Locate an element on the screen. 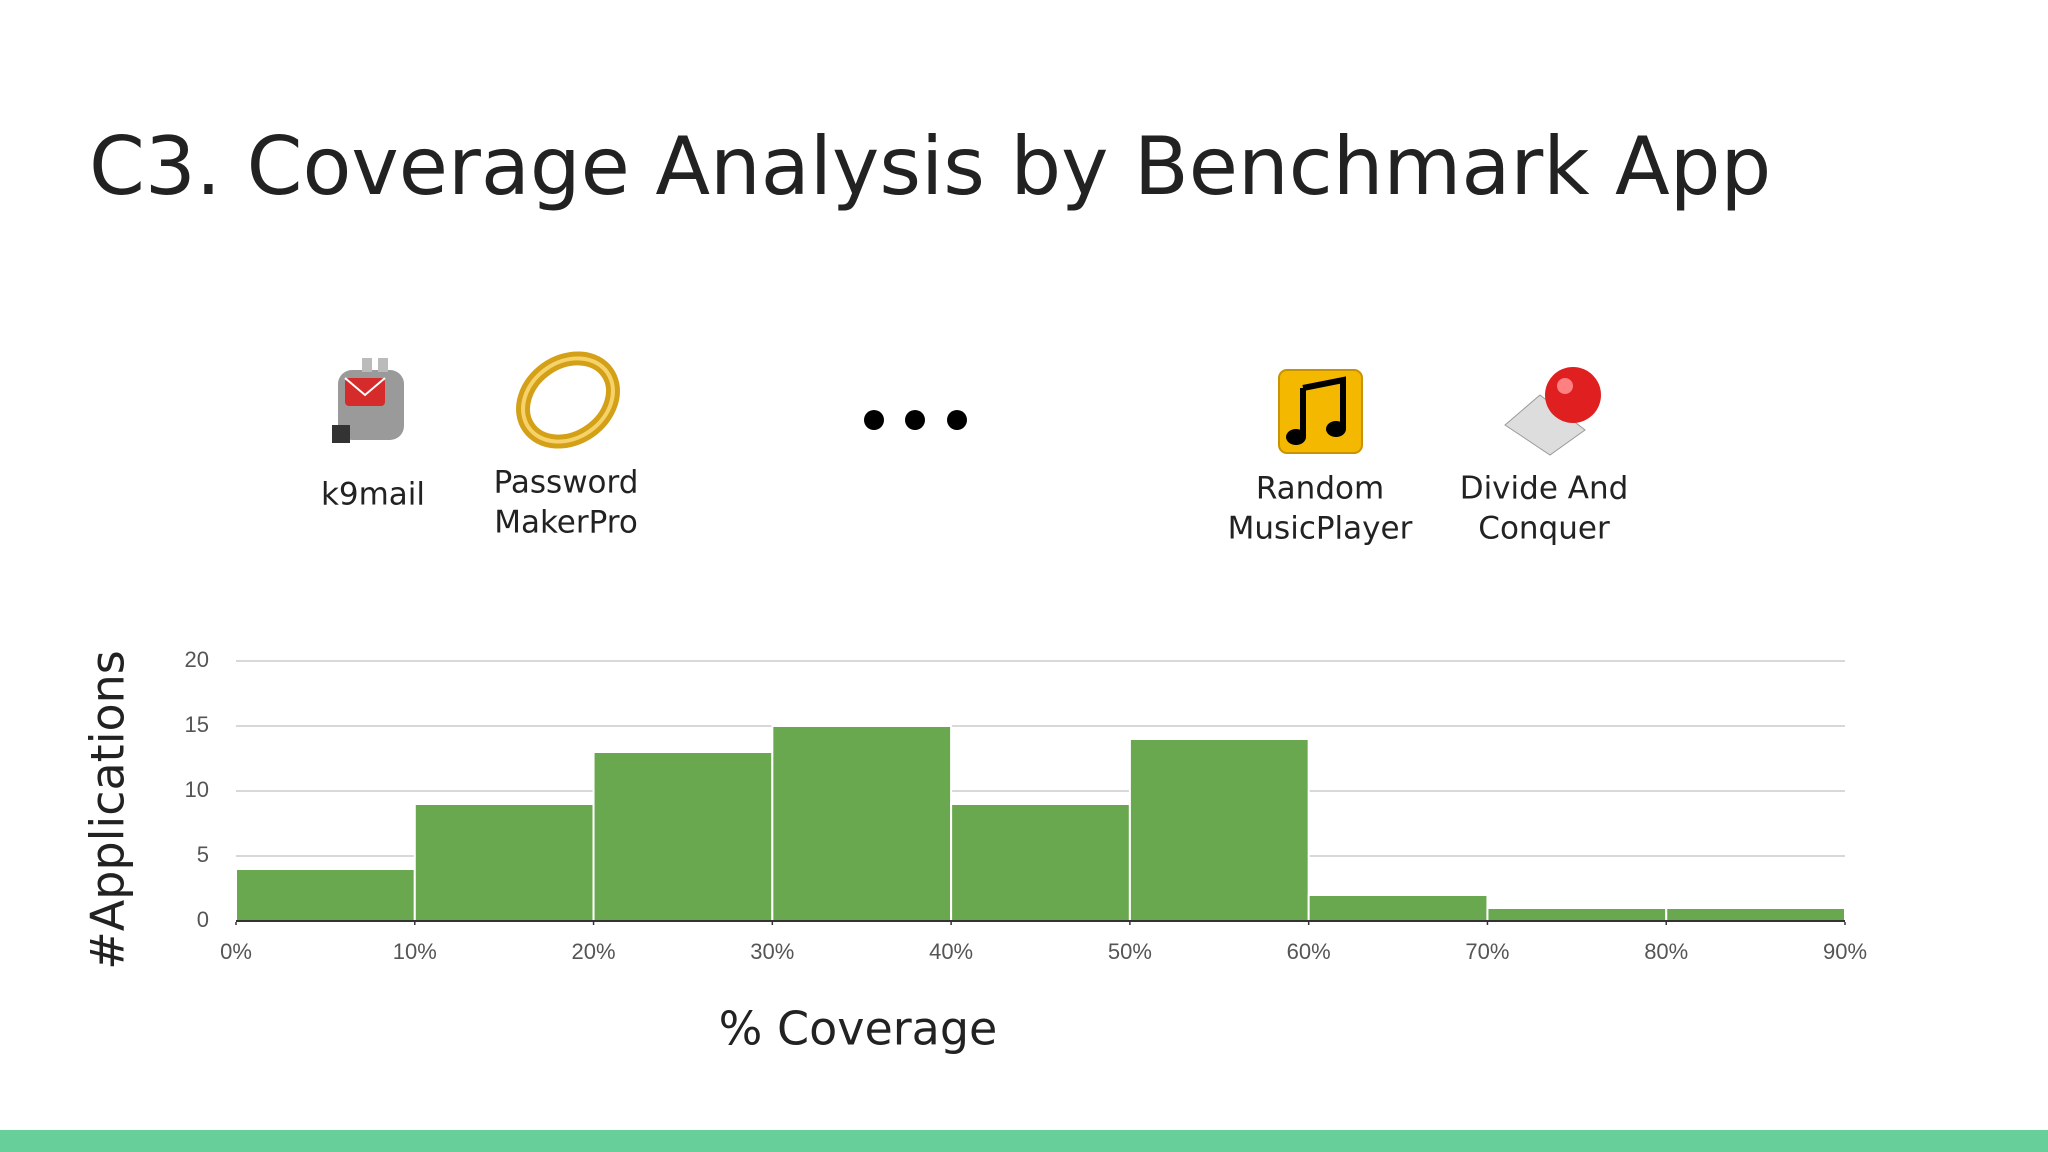 The height and width of the screenshot is (1152, 2048). x-tick-label: 60% is located at coordinates (1309, 951).